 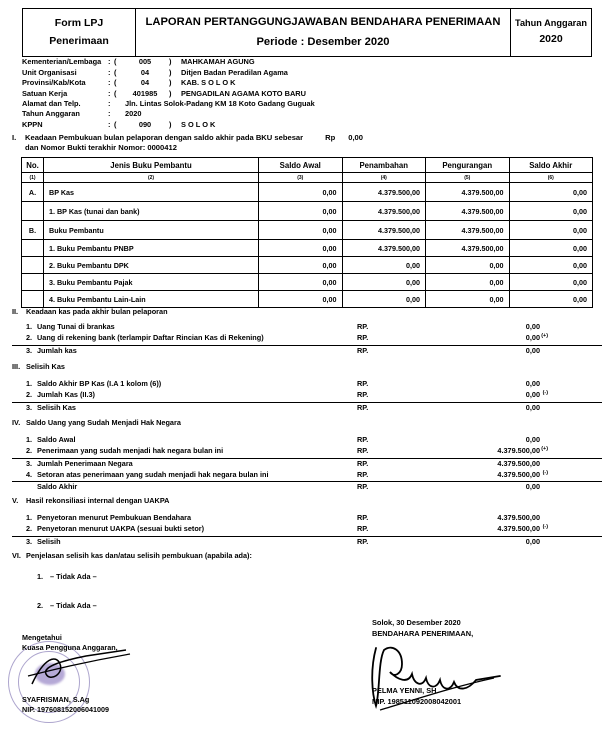 I want to click on colnum-3: (3), so click(x=300, y=177).